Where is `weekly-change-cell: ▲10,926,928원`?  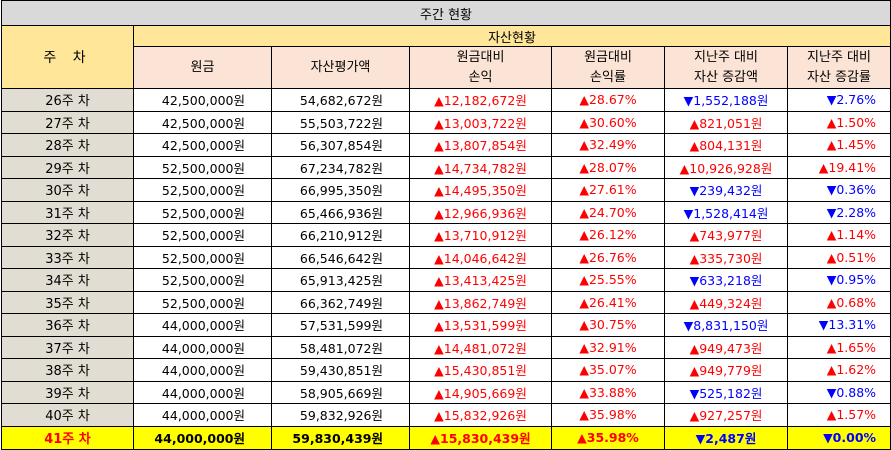
weekly-change-cell: ▲10,926,928원 is located at coordinates (726, 167).